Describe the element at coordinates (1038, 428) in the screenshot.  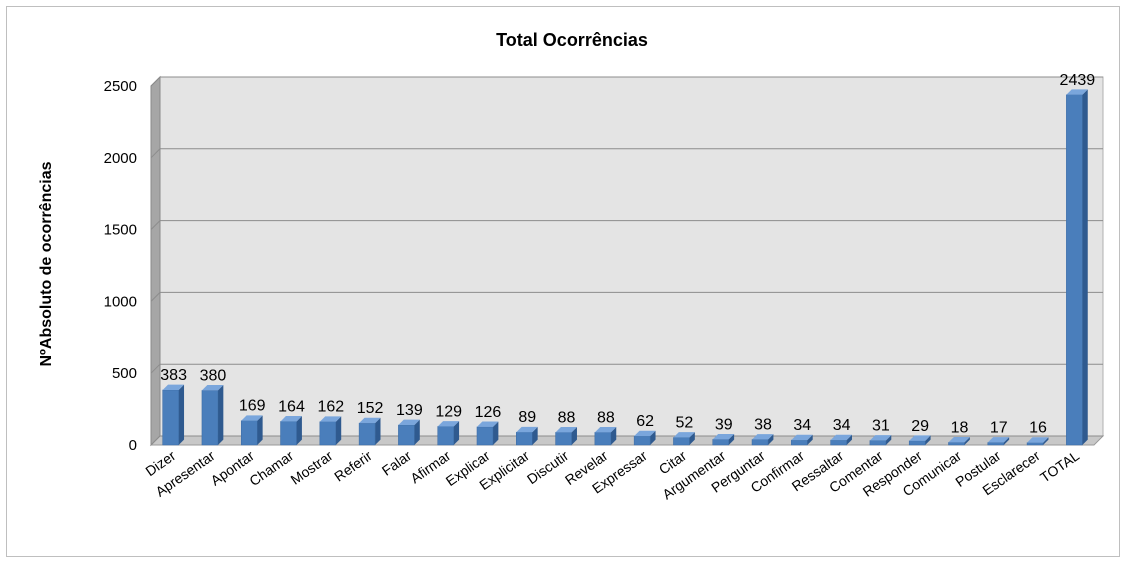
I see `data-label: 16` at that location.